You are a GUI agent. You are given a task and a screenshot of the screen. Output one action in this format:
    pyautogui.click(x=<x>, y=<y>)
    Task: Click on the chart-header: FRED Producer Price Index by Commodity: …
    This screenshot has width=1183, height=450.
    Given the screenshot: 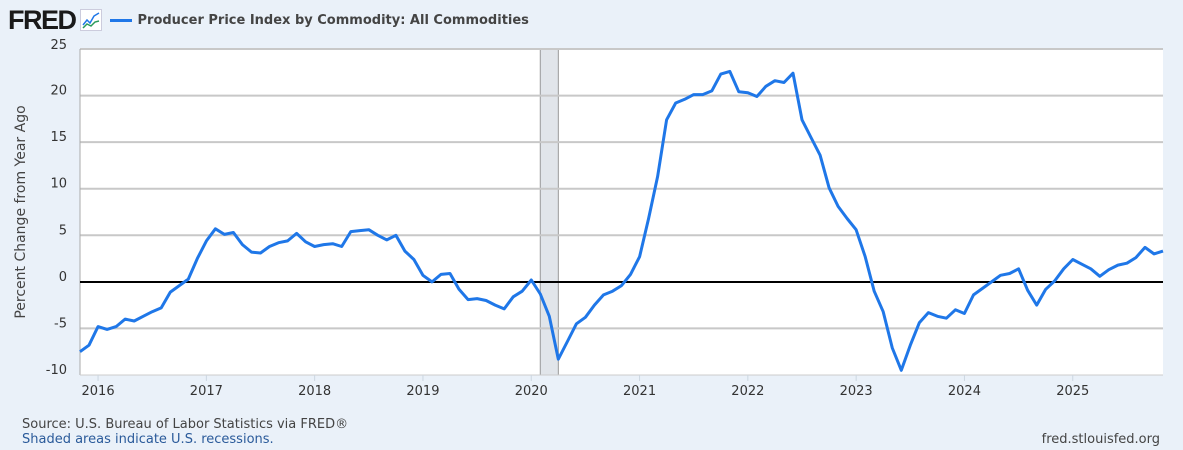 What is the action you would take?
    pyautogui.click(x=268, y=19)
    